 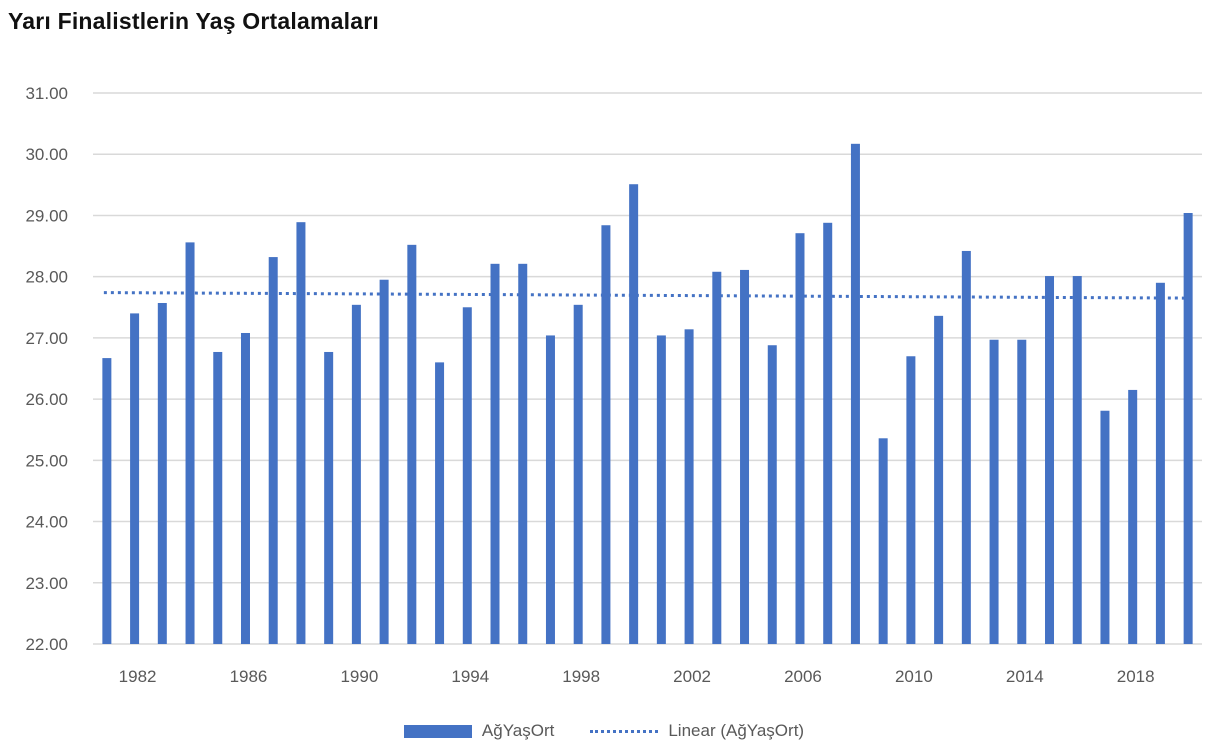 I want to click on x-tick-label: 2014, so click(x=1025, y=676).